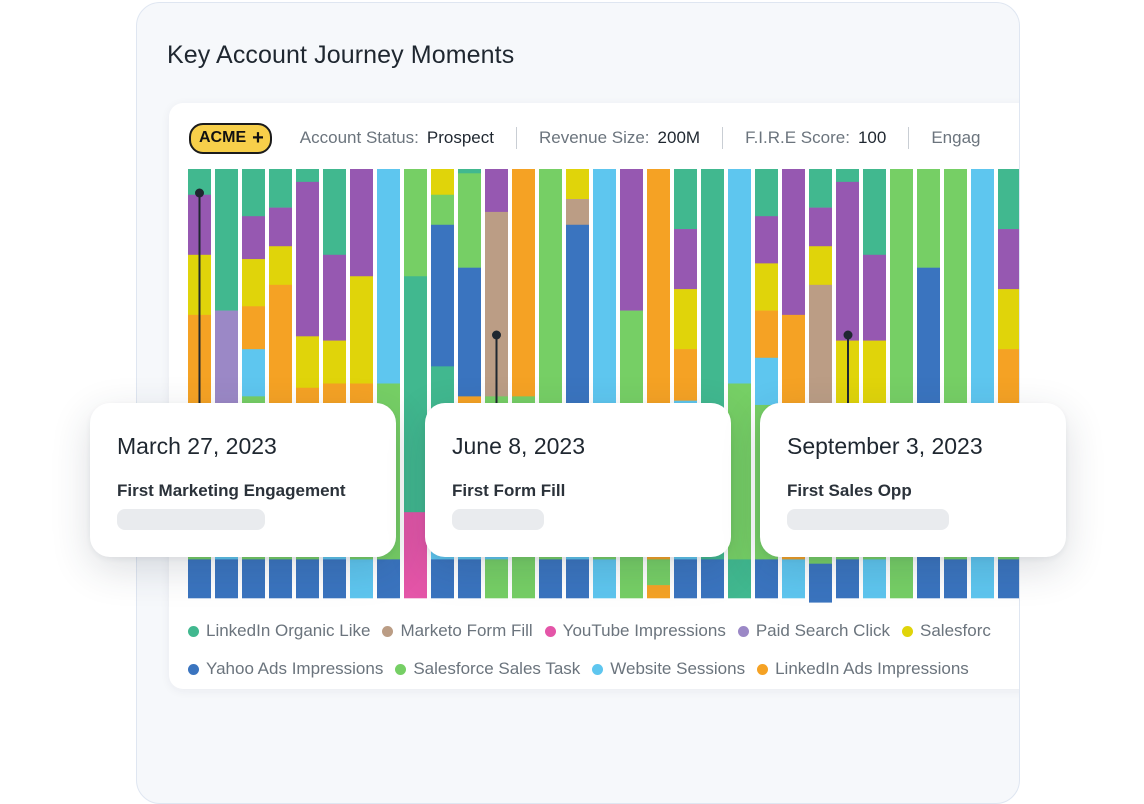  I want to click on legend-label: Salesforc, so click(955, 630).